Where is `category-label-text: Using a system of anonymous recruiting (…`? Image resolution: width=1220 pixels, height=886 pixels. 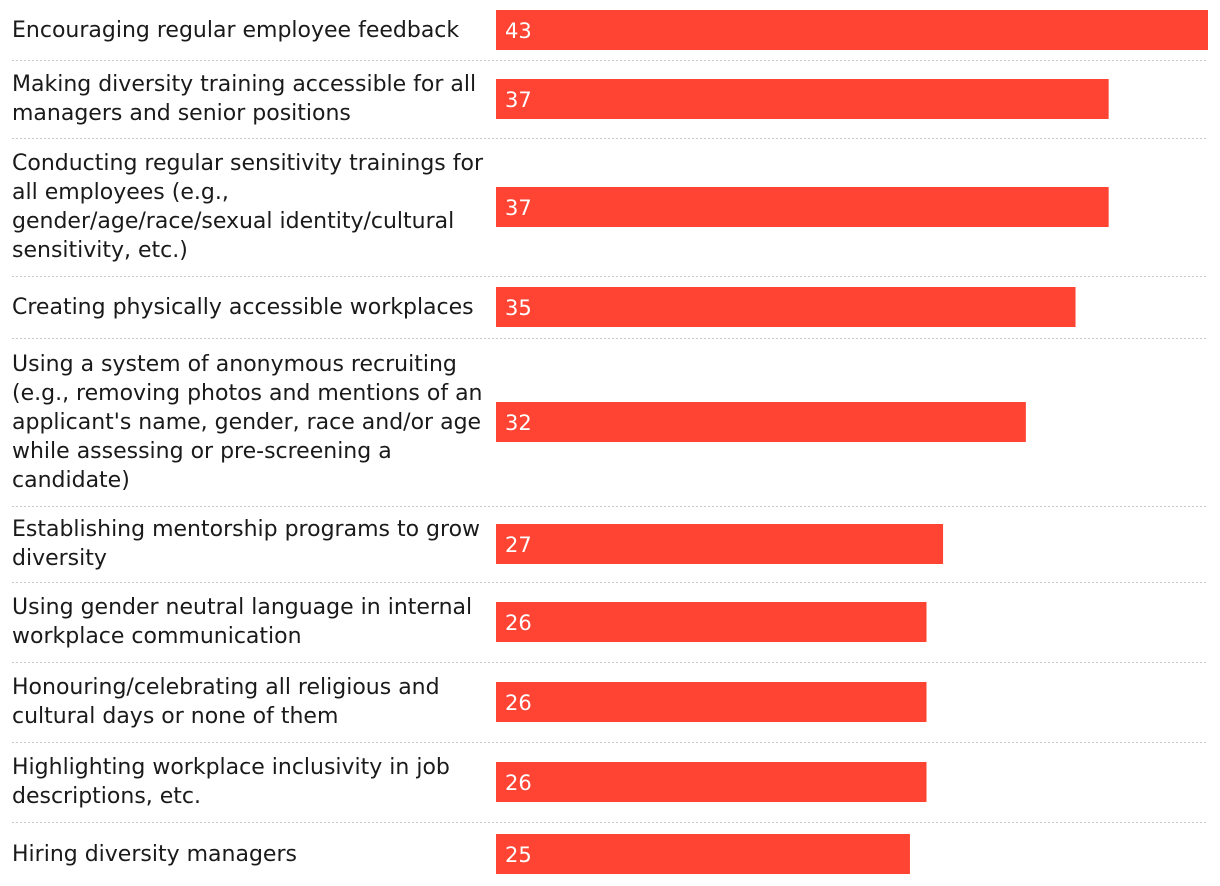 category-label-text: Using a system of anonymous recruiting (… is located at coordinates (247, 422).